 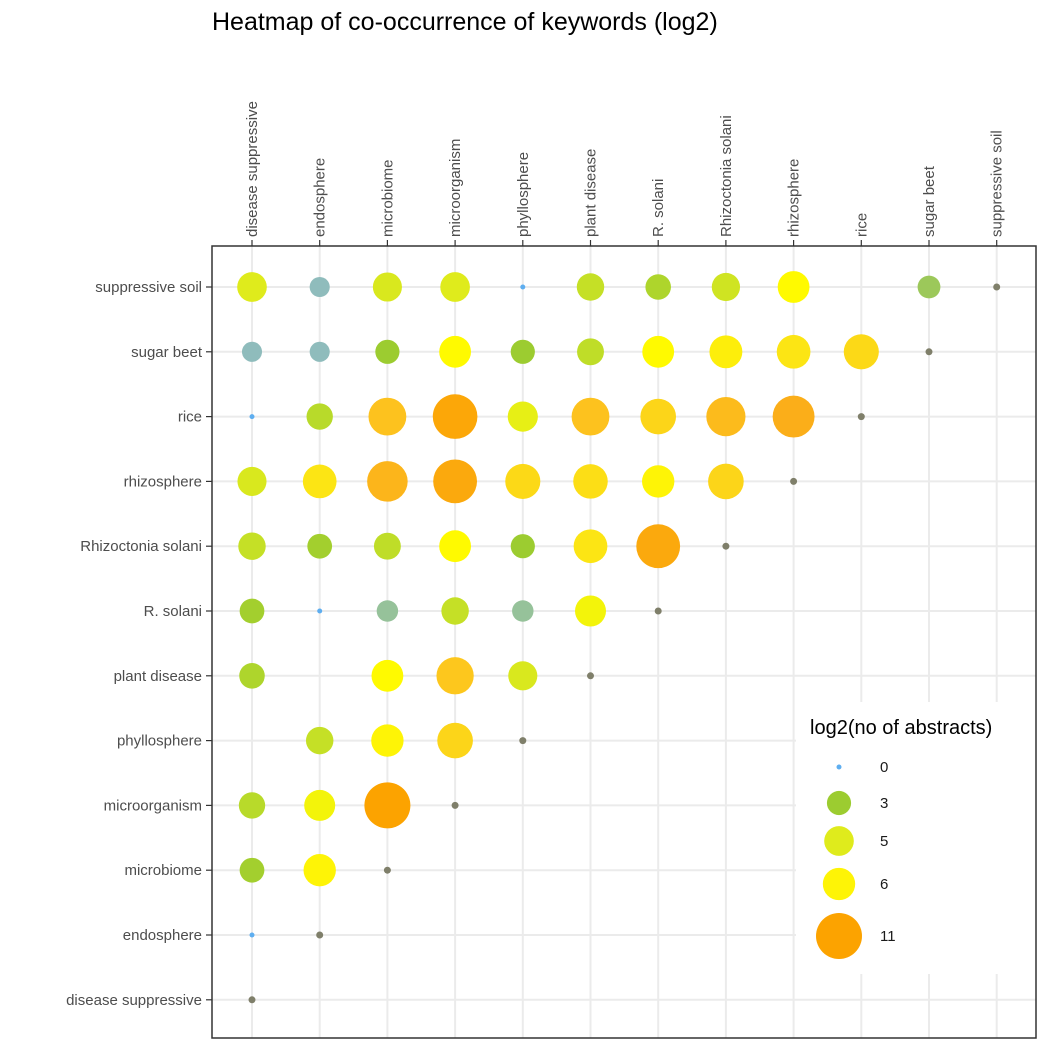 I want to click on x-tick-label: suppressive soil, so click(x=997, y=183).